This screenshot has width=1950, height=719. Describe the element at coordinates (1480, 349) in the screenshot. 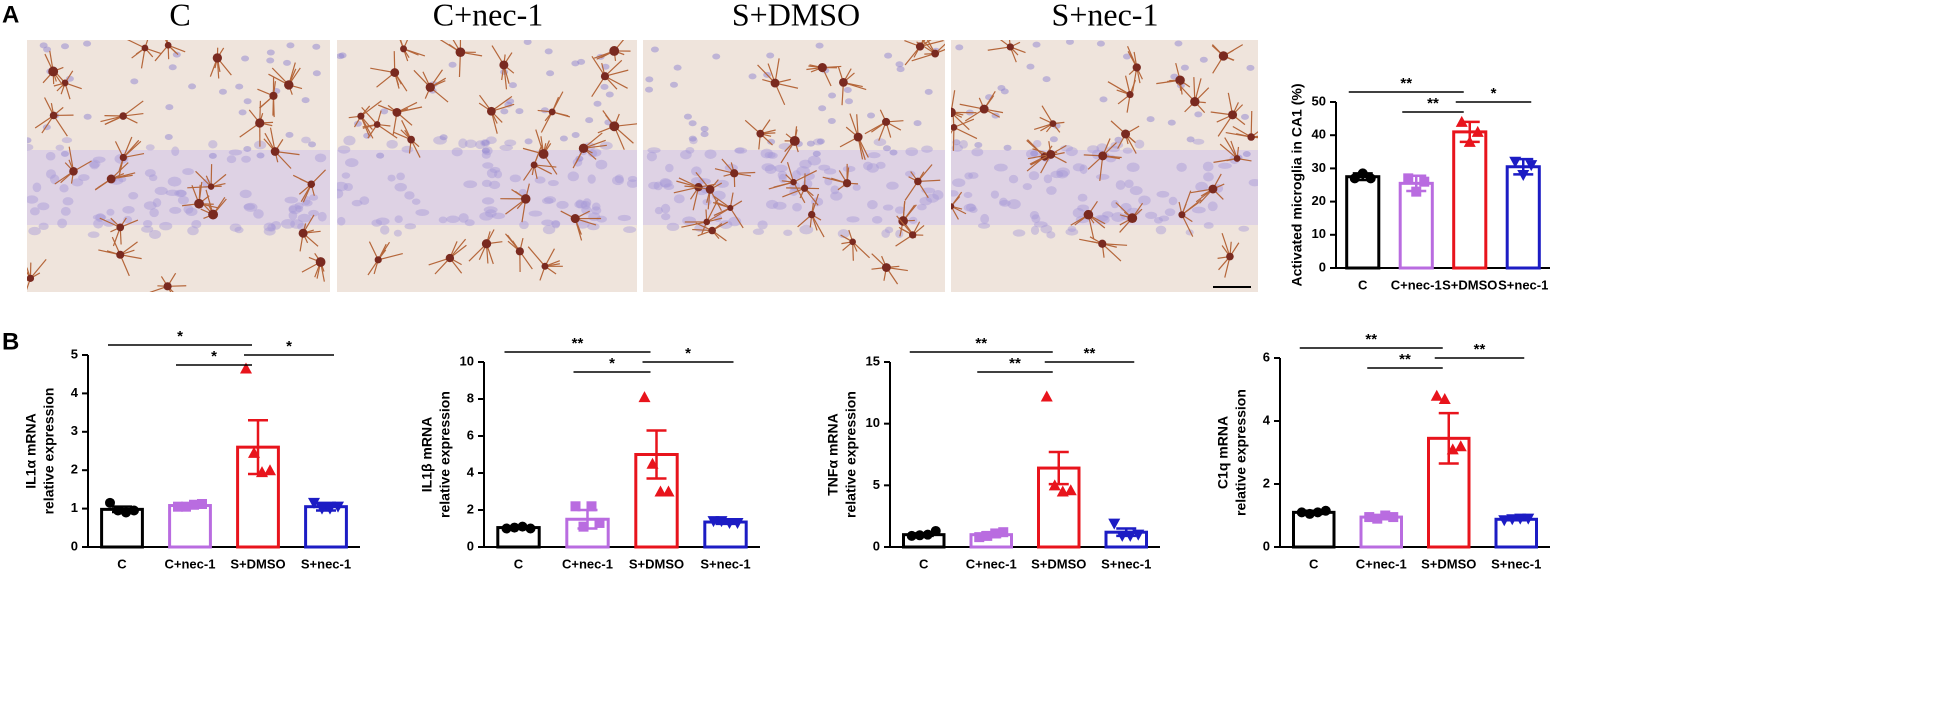

I see `significance-label: **` at that location.